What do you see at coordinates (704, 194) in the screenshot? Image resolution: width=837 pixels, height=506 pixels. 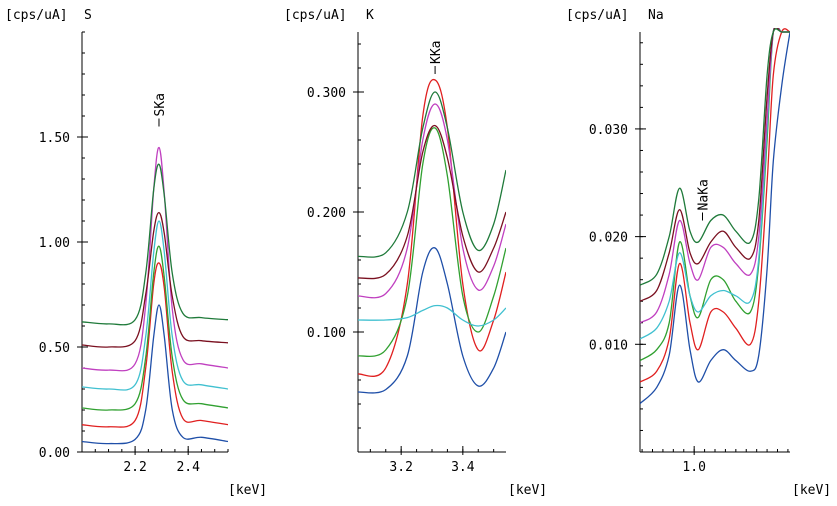 I see `peak-label: NaKa` at bounding box center [704, 194].